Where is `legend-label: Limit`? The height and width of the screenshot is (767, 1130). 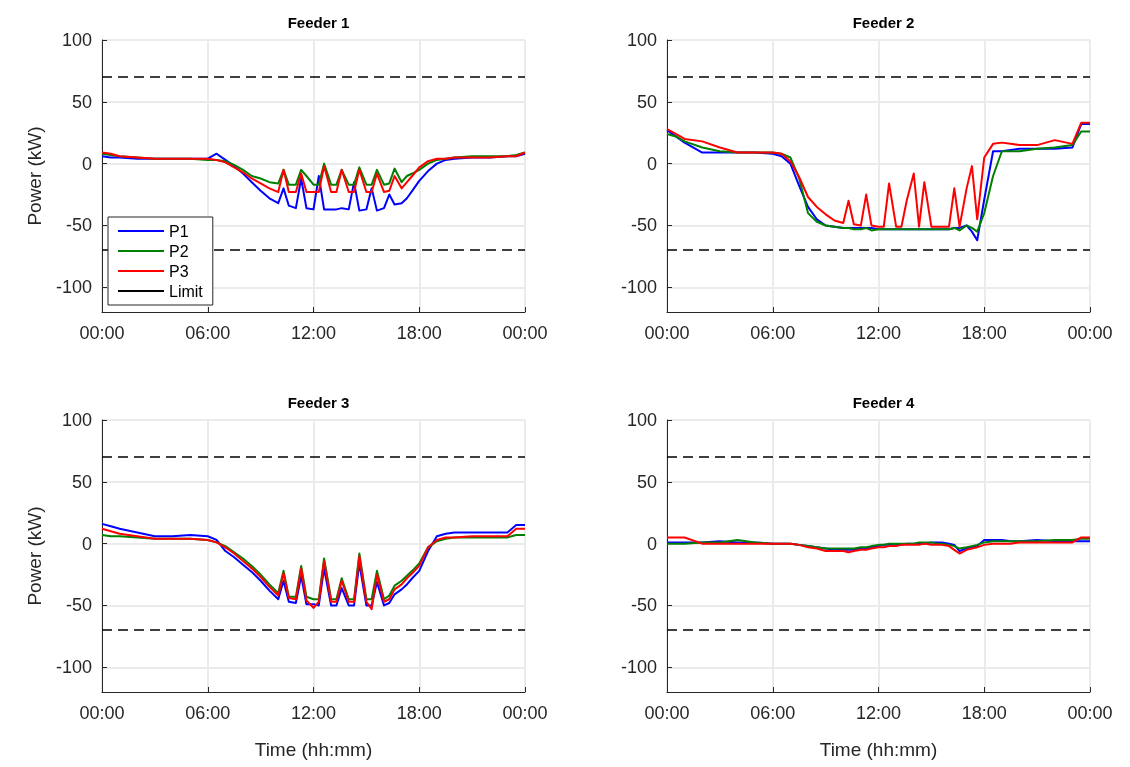 legend-label: Limit is located at coordinates (186, 291).